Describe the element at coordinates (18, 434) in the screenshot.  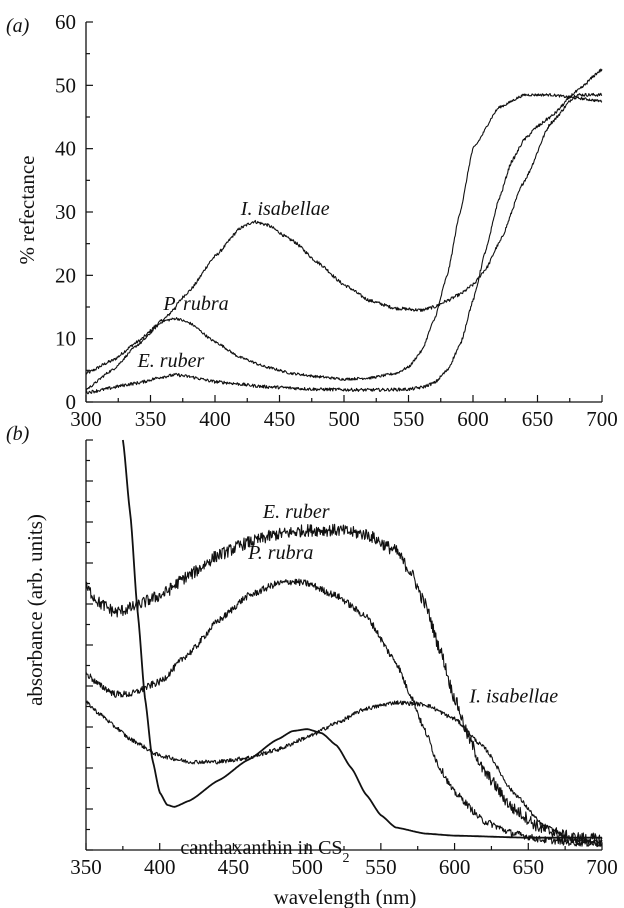
I see `panel-b-label: (b)` at that location.